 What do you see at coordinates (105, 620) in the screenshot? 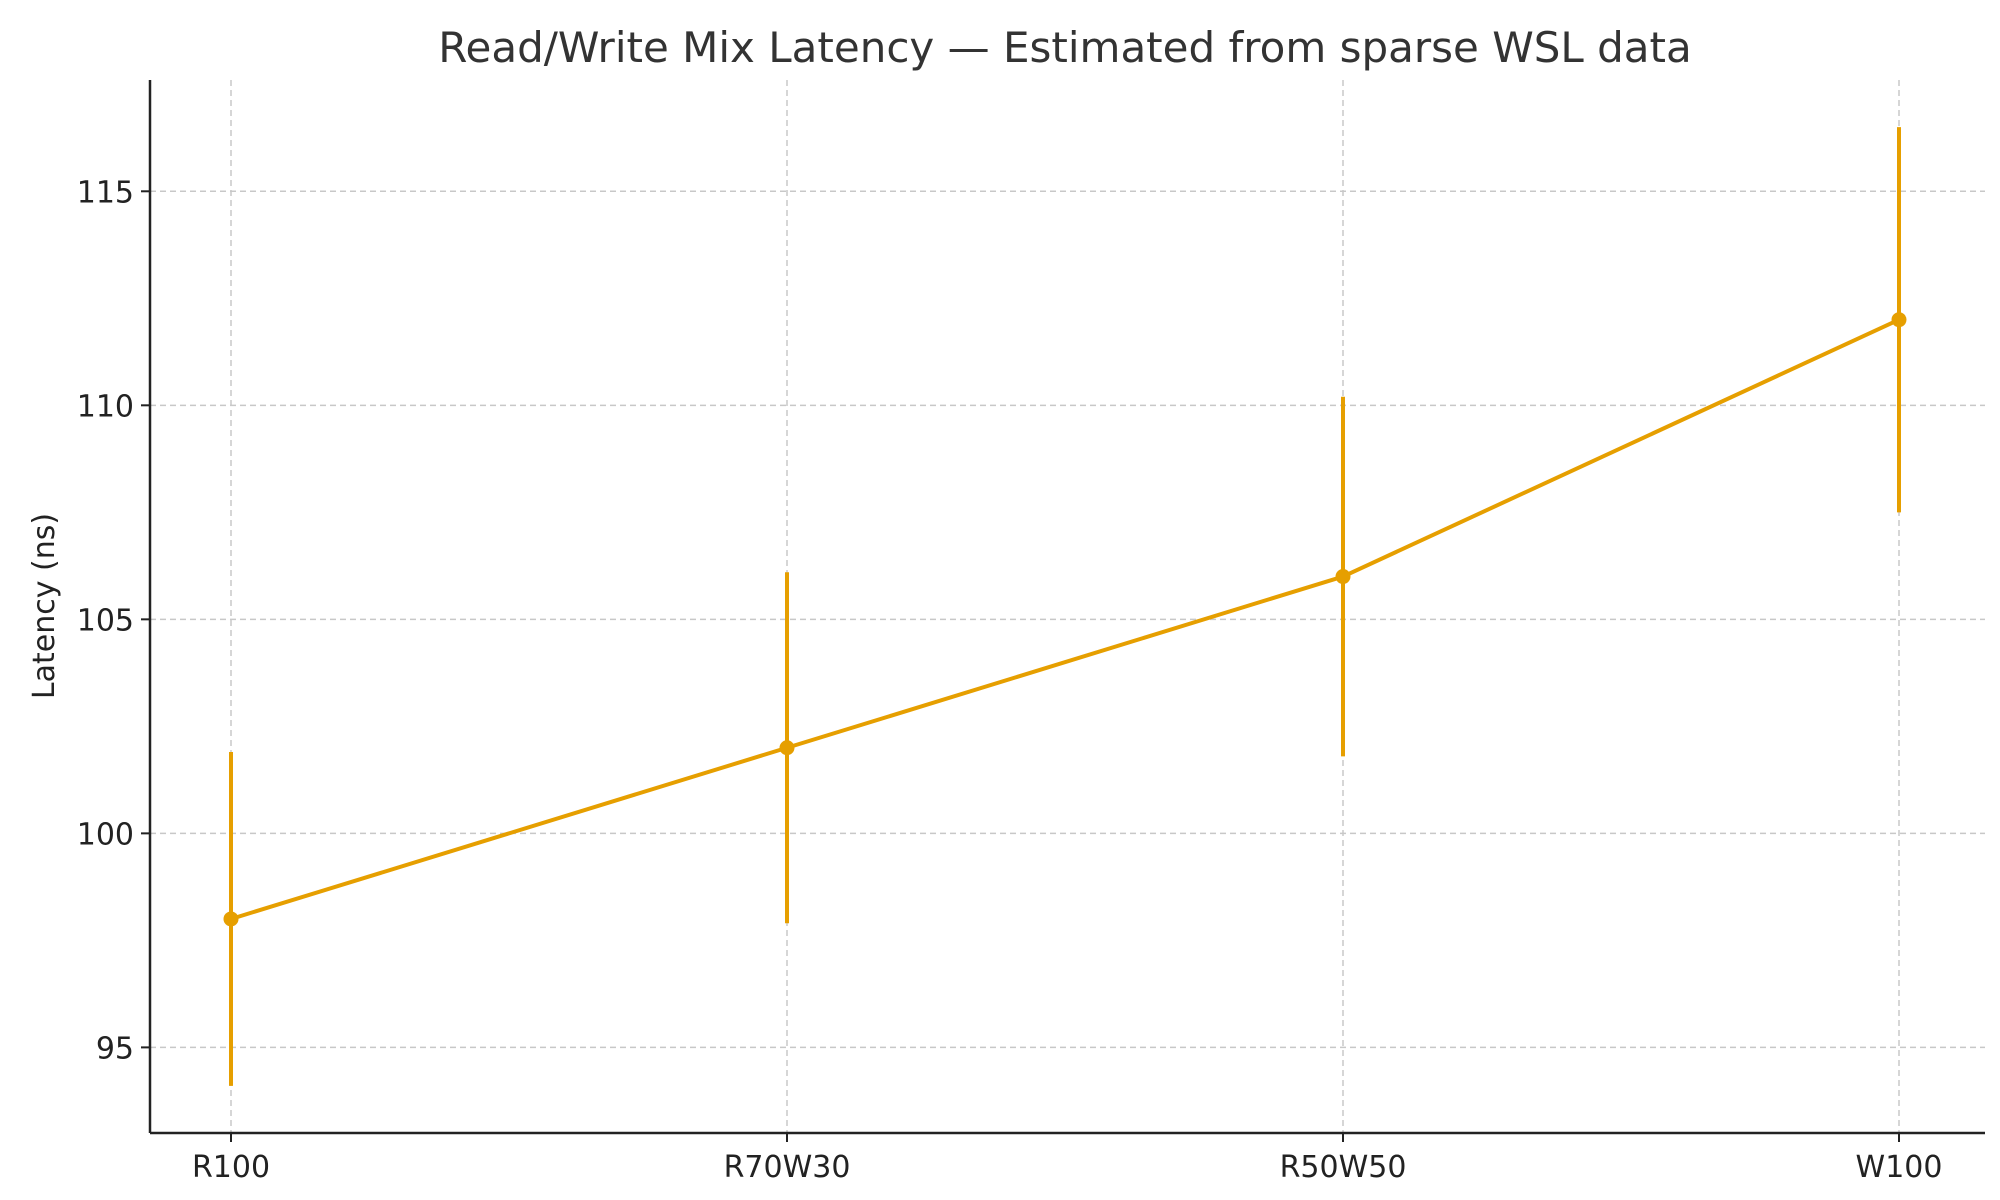
I see `y-tick-label: 105` at bounding box center [105, 620].